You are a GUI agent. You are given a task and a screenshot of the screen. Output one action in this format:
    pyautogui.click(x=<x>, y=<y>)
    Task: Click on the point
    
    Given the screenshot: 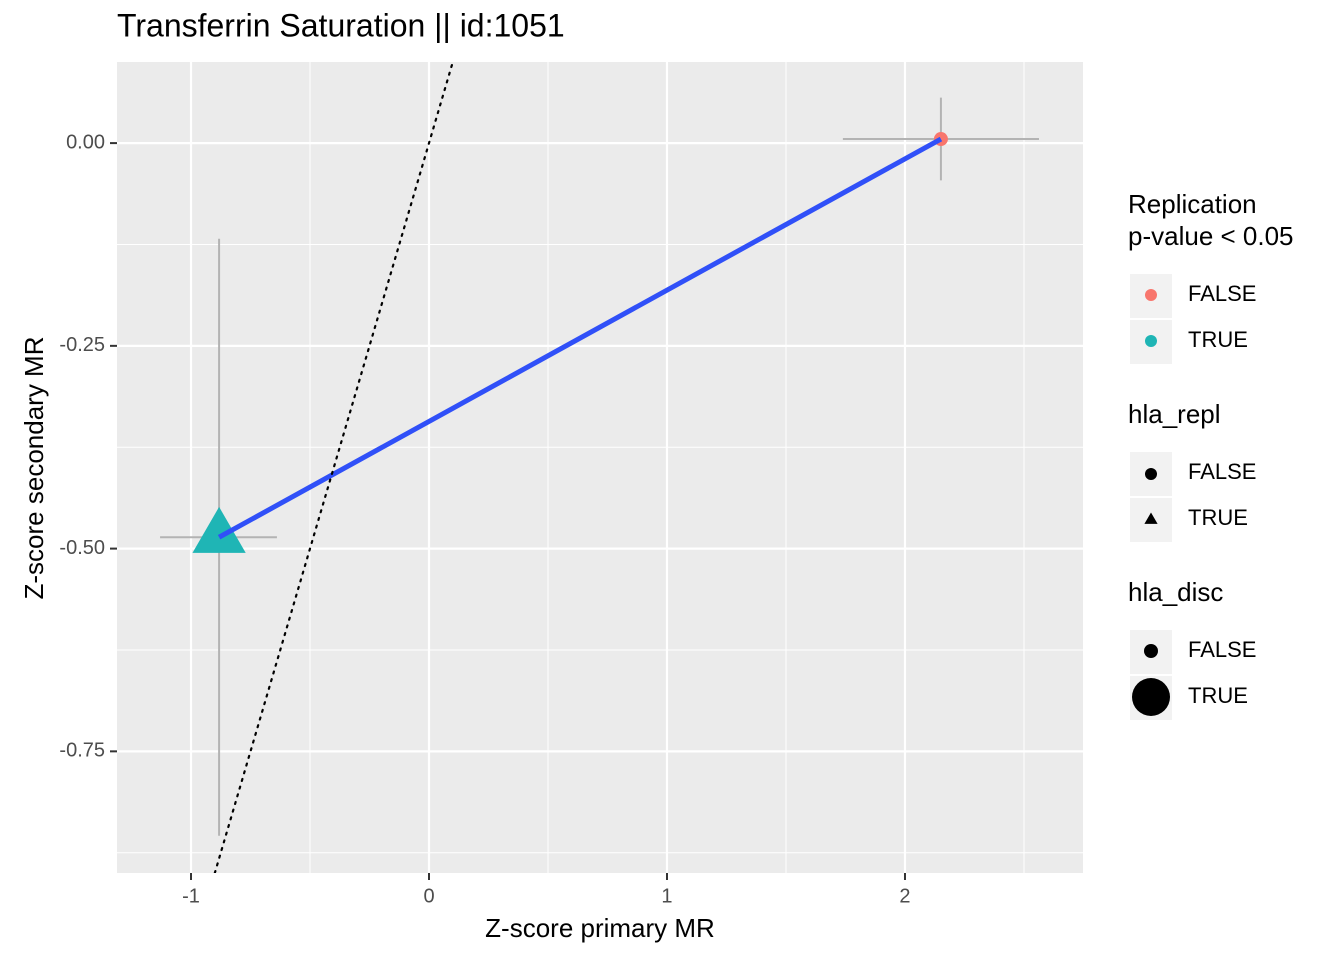 What is the action you would take?
    pyautogui.click(x=219, y=529)
    